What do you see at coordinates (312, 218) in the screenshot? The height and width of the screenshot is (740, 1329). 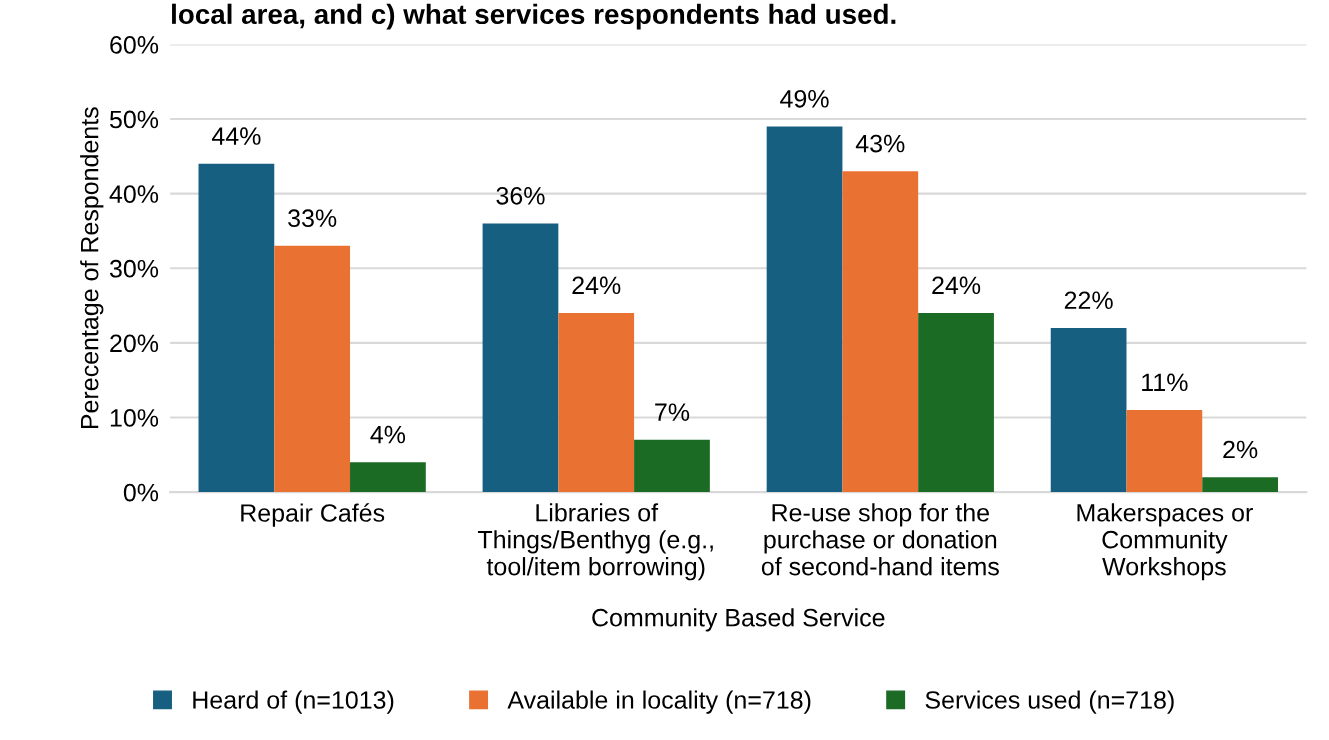 I see `data-label: 33%` at bounding box center [312, 218].